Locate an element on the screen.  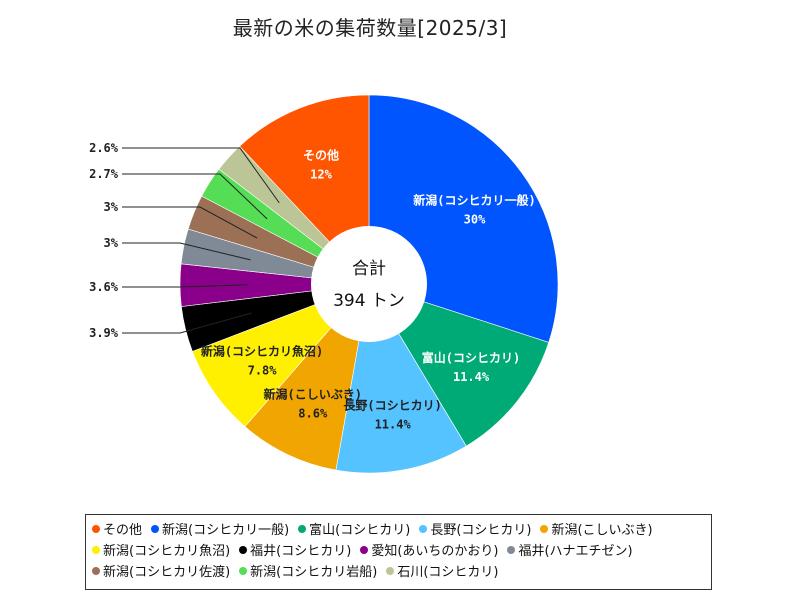
legend-item: 福井(ハナエチゼン) is located at coordinates (570, 551).